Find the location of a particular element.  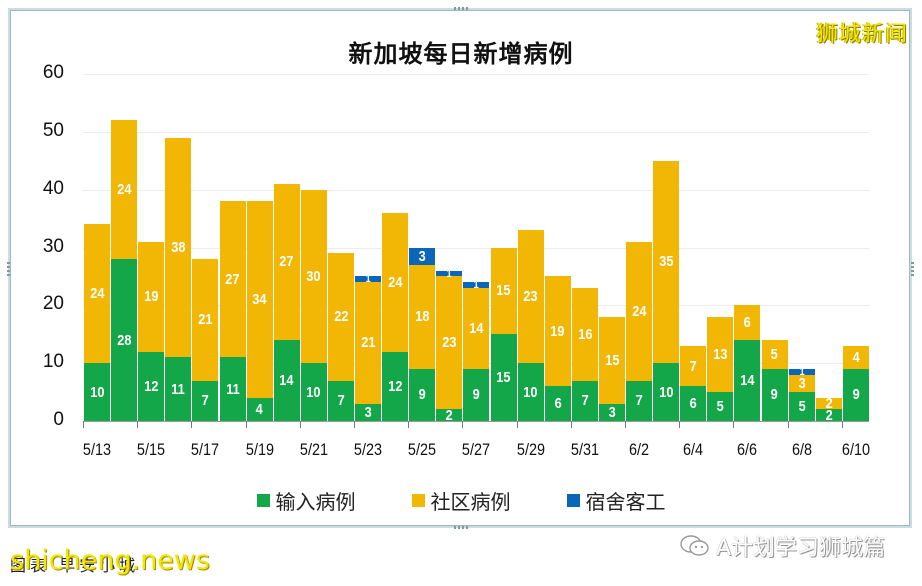

bar-6-3: 10 35 is located at coordinates (666, 290).